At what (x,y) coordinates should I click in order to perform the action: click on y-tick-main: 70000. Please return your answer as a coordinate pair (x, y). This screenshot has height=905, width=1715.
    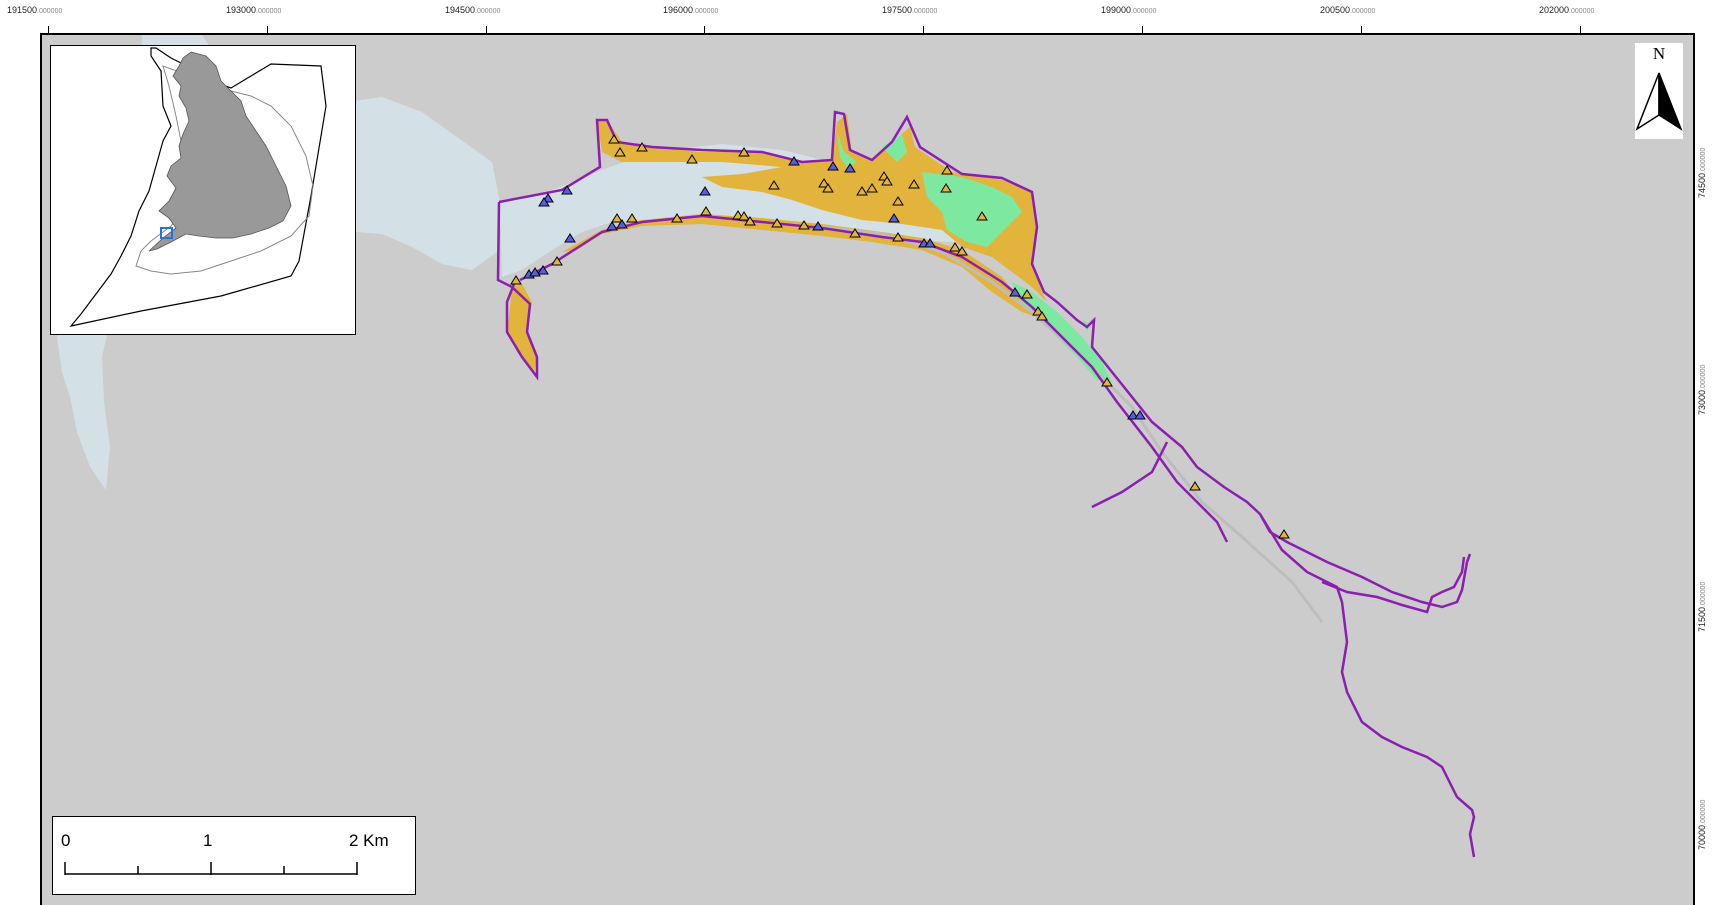
    Looking at the image, I should click on (1702, 837).